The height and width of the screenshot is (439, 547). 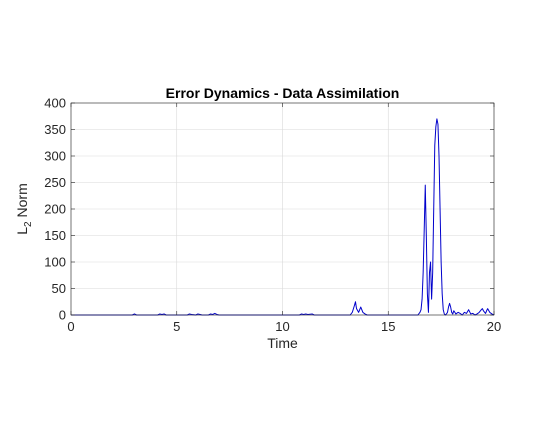 What do you see at coordinates (55, 262) in the screenshot?
I see `y-tick-label: 100` at bounding box center [55, 262].